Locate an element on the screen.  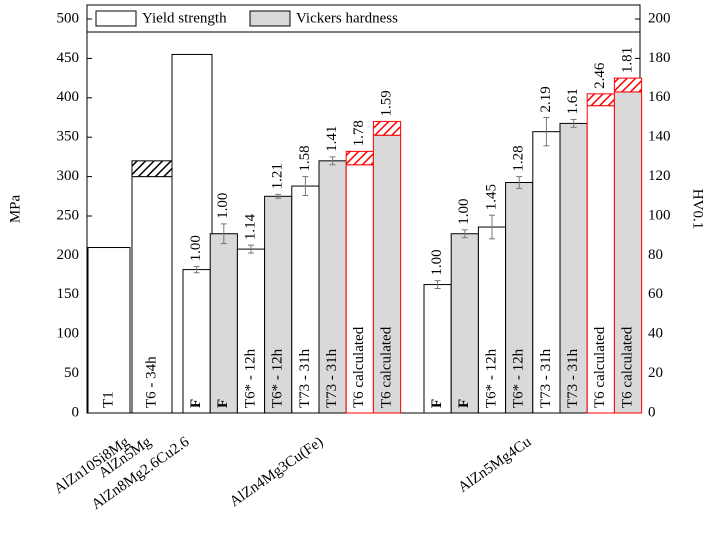
bar-label: T1 is located at coordinates (108, 399).